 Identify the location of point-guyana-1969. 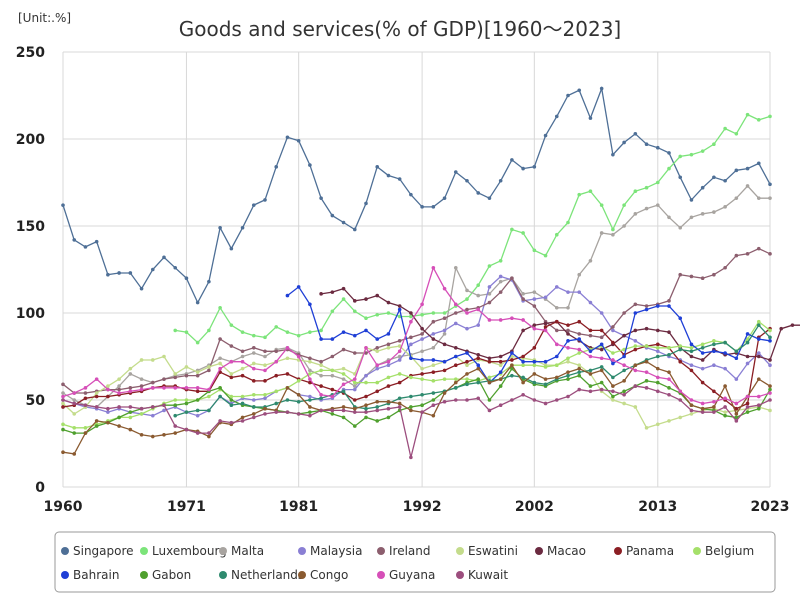
(164, 388).